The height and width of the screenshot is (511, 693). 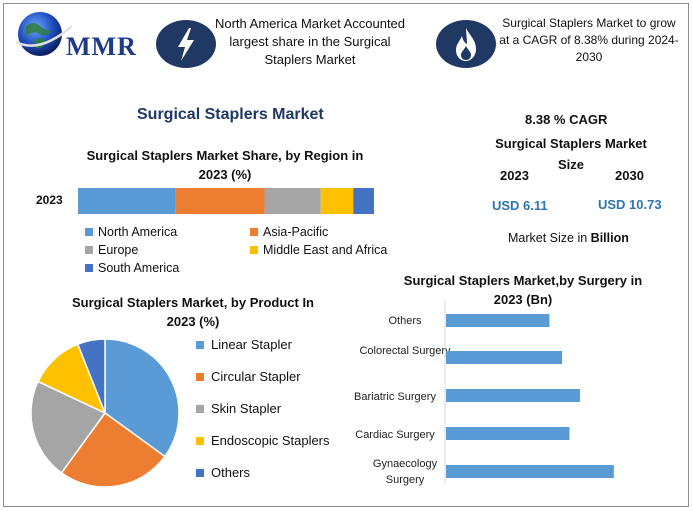 What do you see at coordinates (566, 119) in the screenshot?
I see `cagr-text: 8.38 % CAGR` at bounding box center [566, 119].